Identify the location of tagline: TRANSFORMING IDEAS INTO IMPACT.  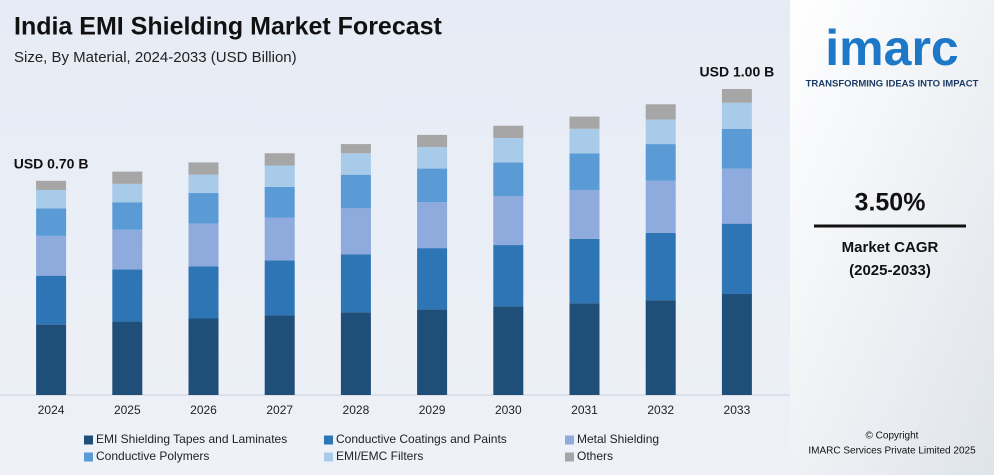
(892, 84).